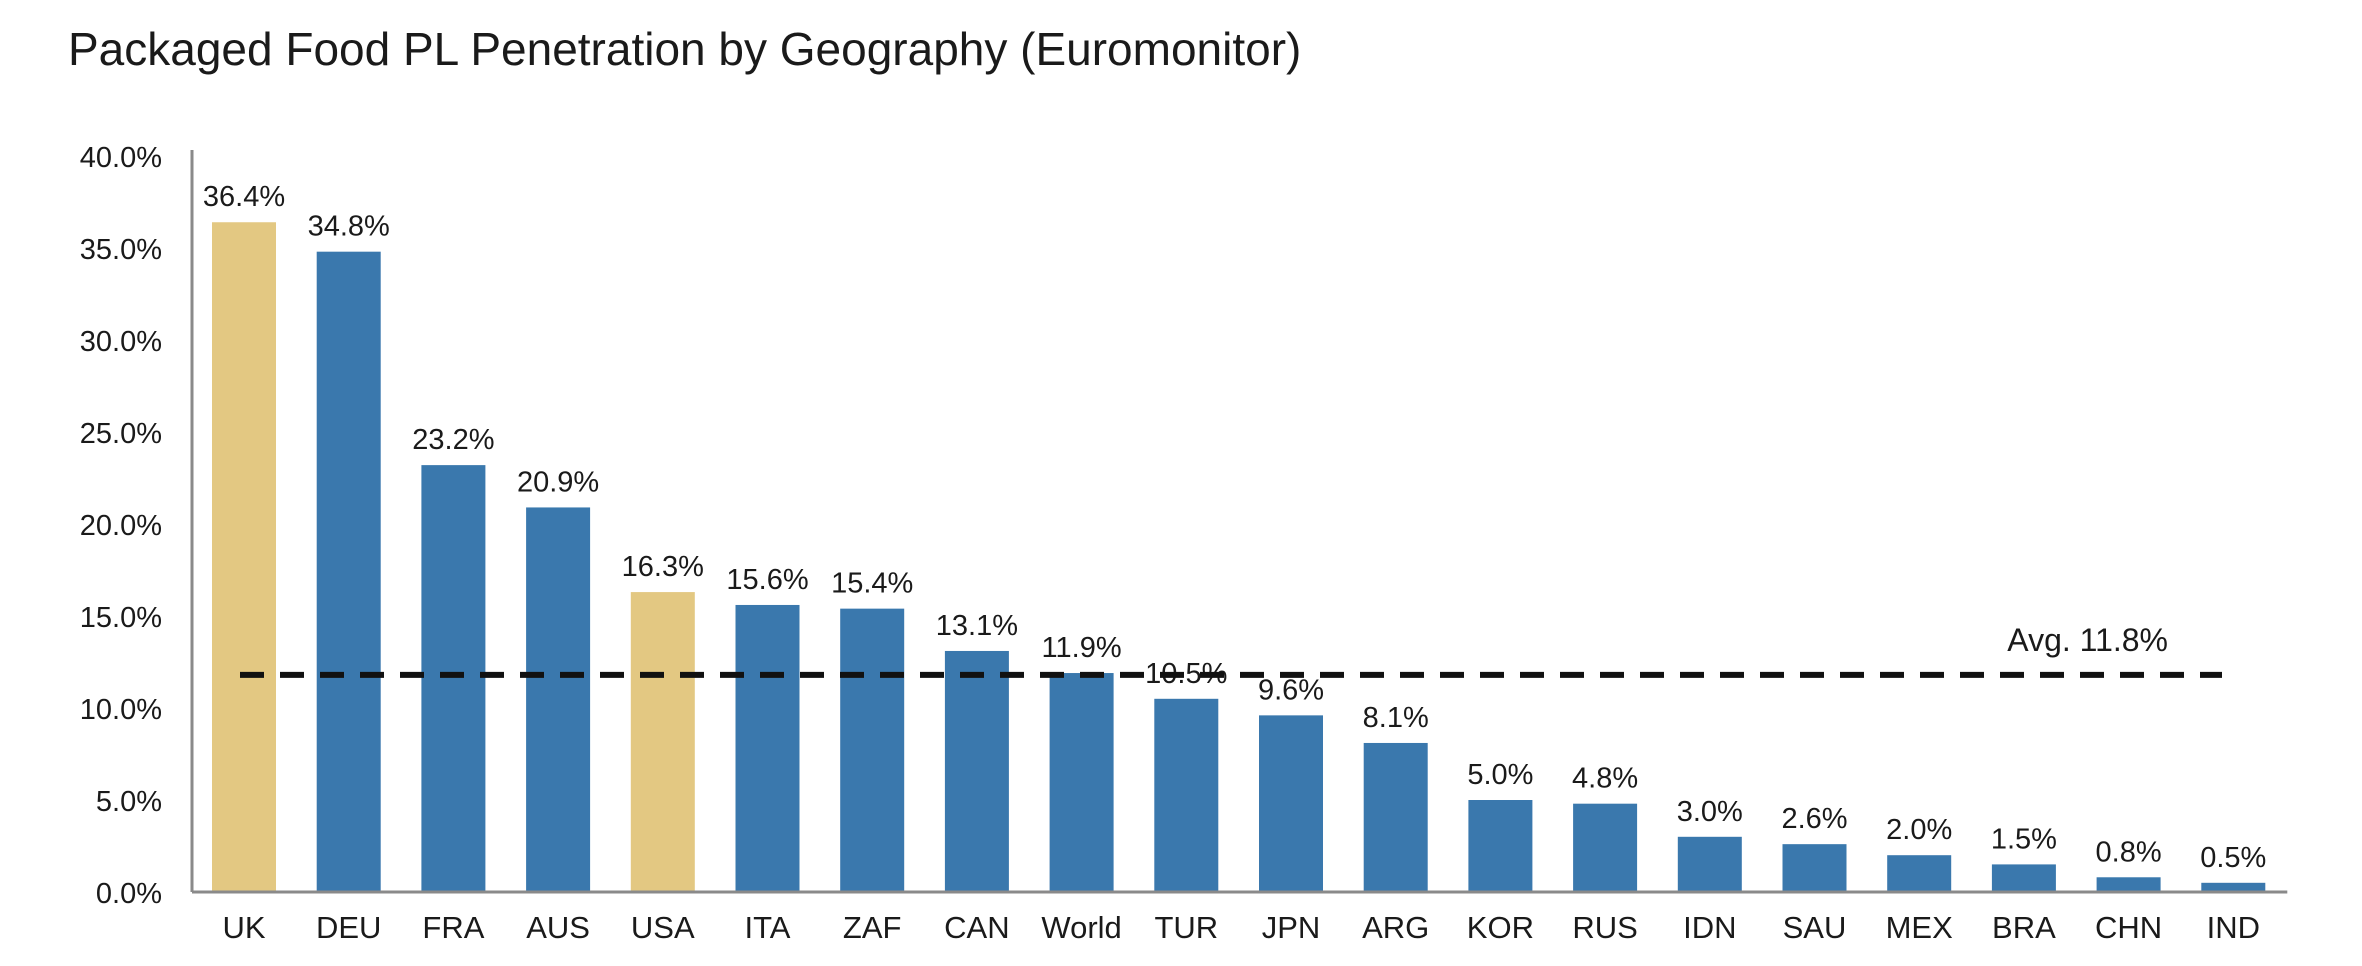 Image resolution: width=2362 pixels, height=966 pixels. I want to click on bar-ita, so click(767, 748).